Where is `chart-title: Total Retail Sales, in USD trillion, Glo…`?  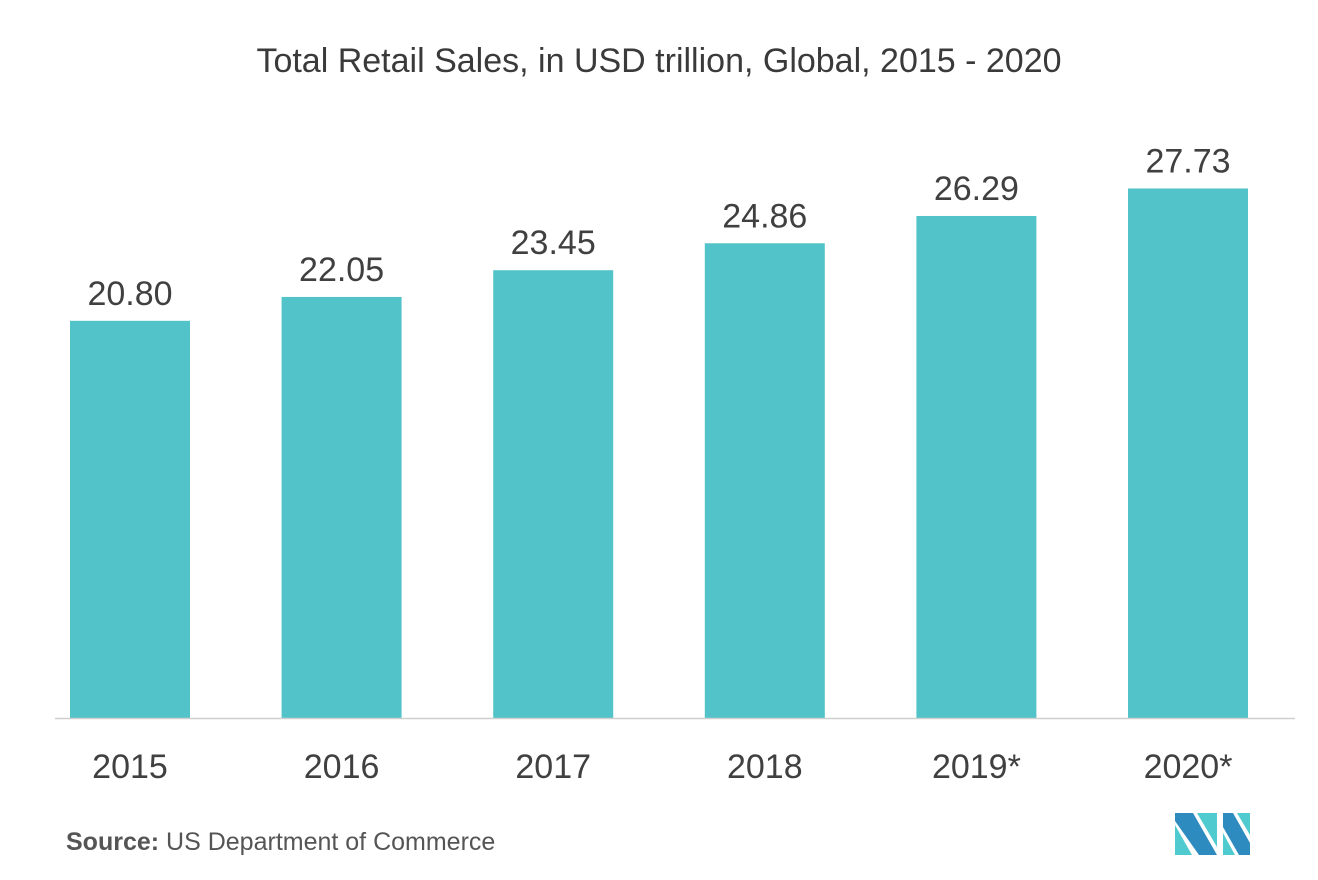
chart-title: Total Retail Sales, in USD trillion, Glo… is located at coordinates (659, 61).